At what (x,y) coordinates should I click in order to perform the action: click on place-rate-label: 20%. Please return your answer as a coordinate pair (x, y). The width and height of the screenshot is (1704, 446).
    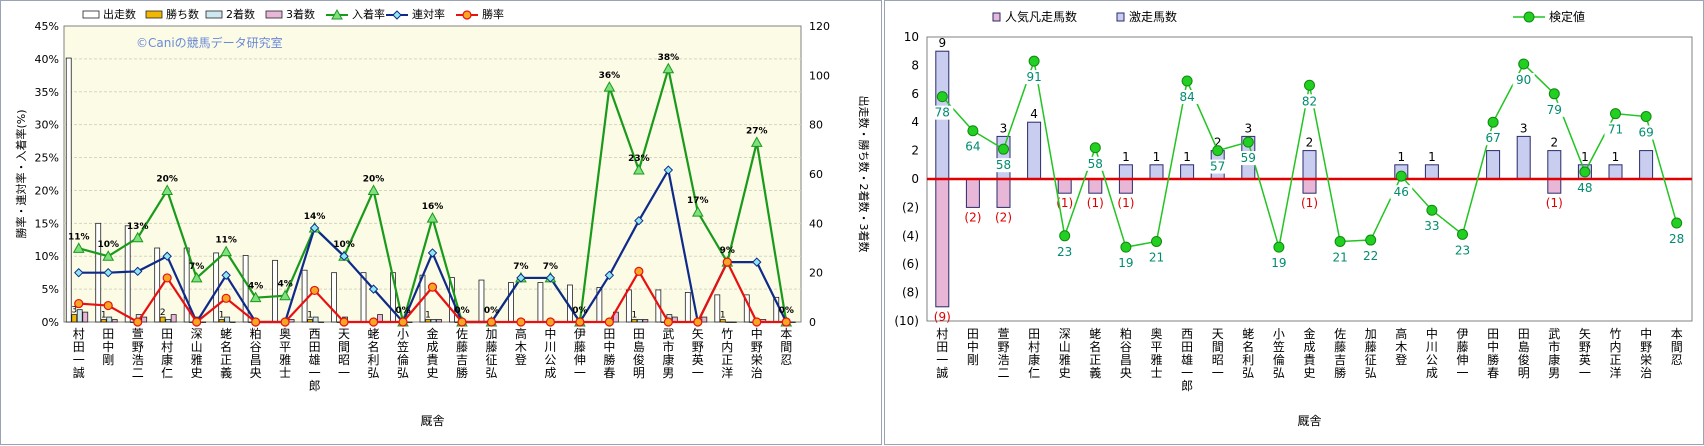
    Looking at the image, I should click on (167, 179).